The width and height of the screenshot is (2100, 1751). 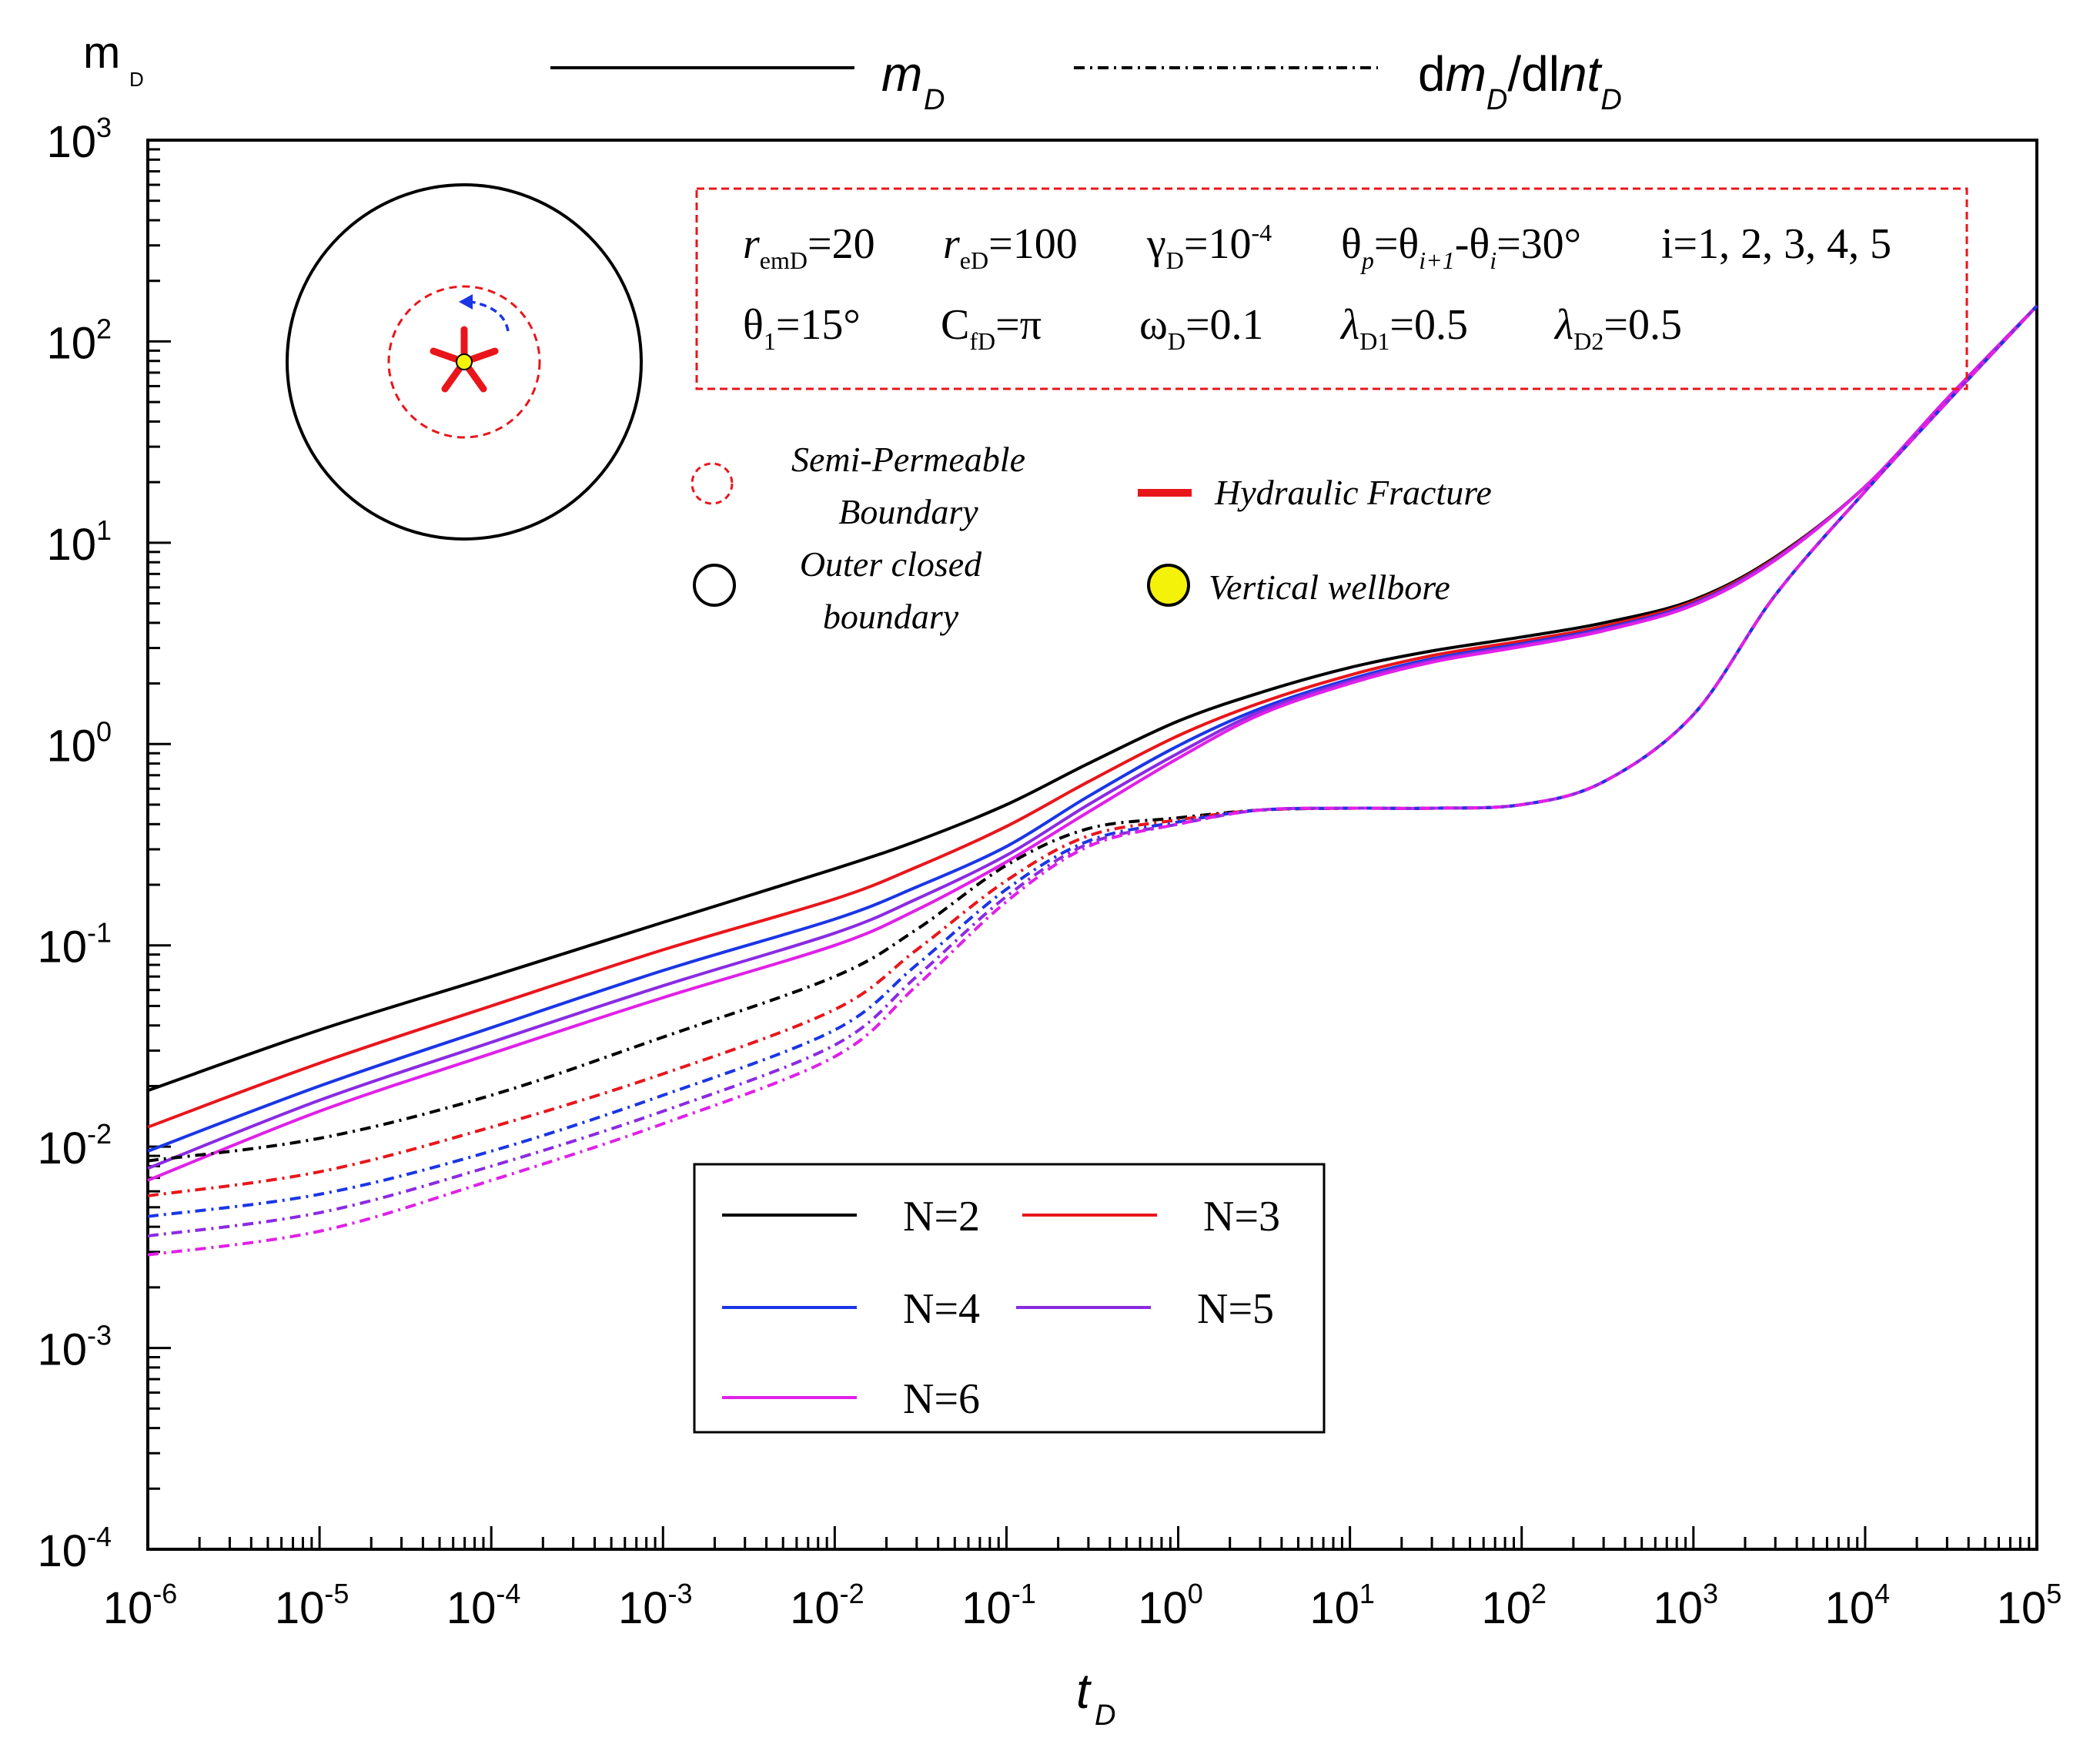 I want to click on solid-legend-sub: D, so click(x=934, y=100).